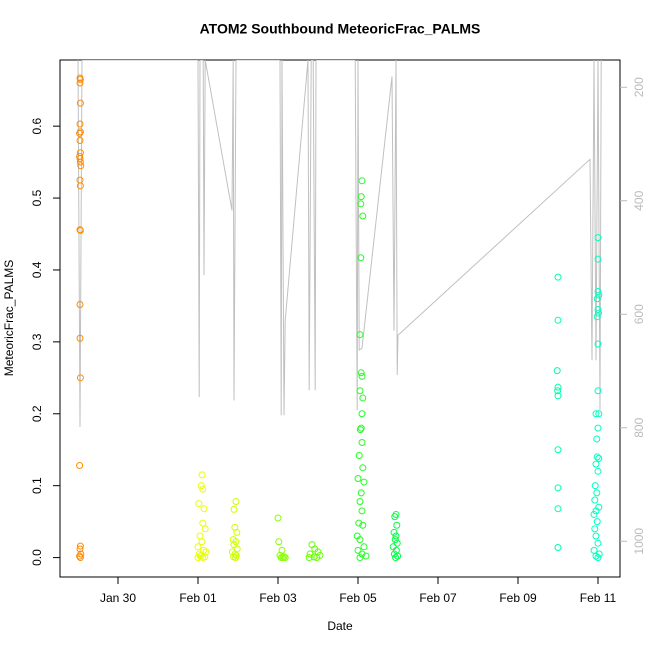 This screenshot has width=650, height=650. What do you see at coordinates (37, 485) in the screenshot?
I see `y-tick-label: 0.1` at bounding box center [37, 485].